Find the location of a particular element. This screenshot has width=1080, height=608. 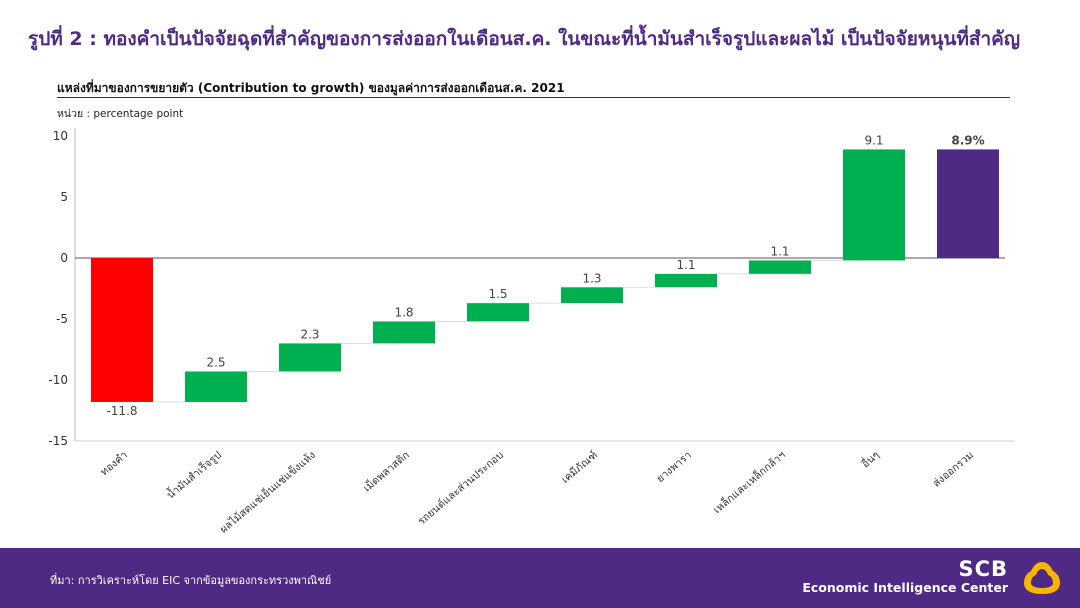

value-label: 8.9% is located at coordinates (967, 140).